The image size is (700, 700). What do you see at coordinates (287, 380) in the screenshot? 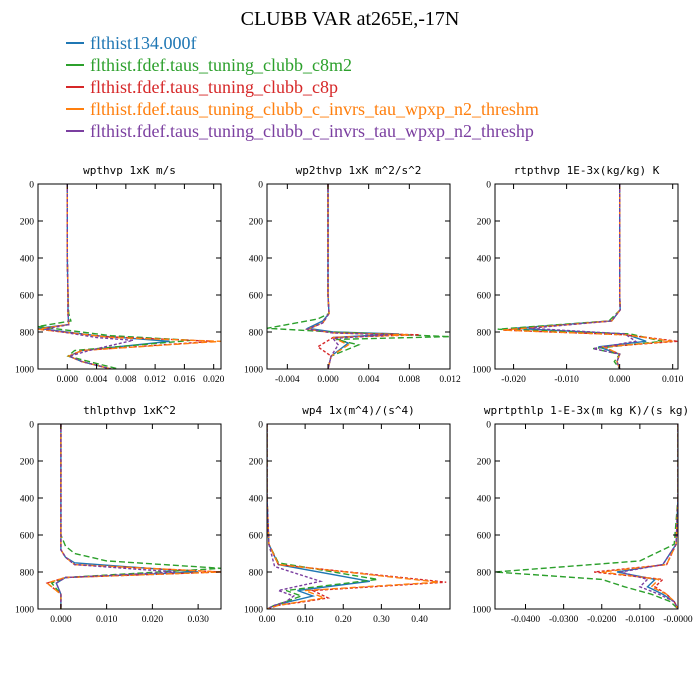
I see `x-tick-label: -0.004` at bounding box center [287, 380].